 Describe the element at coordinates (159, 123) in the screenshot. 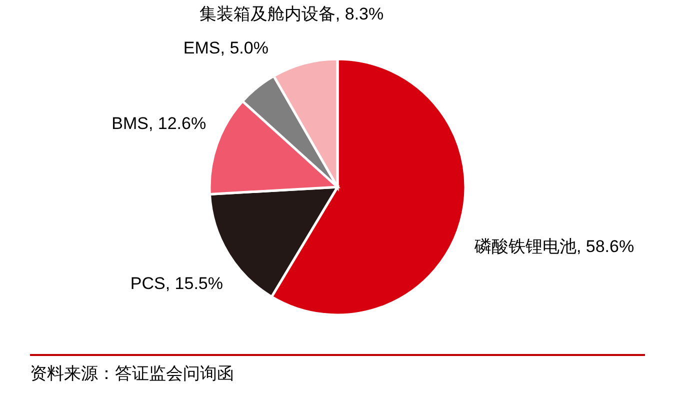

I see `slice-label: BMS, 12.6%` at that location.